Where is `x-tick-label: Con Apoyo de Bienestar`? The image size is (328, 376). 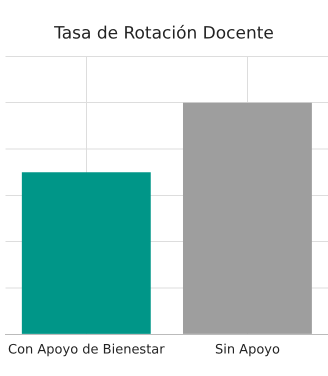
x-tick-label: Con Apoyo de Bienestar is located at coordinates (87, 350).